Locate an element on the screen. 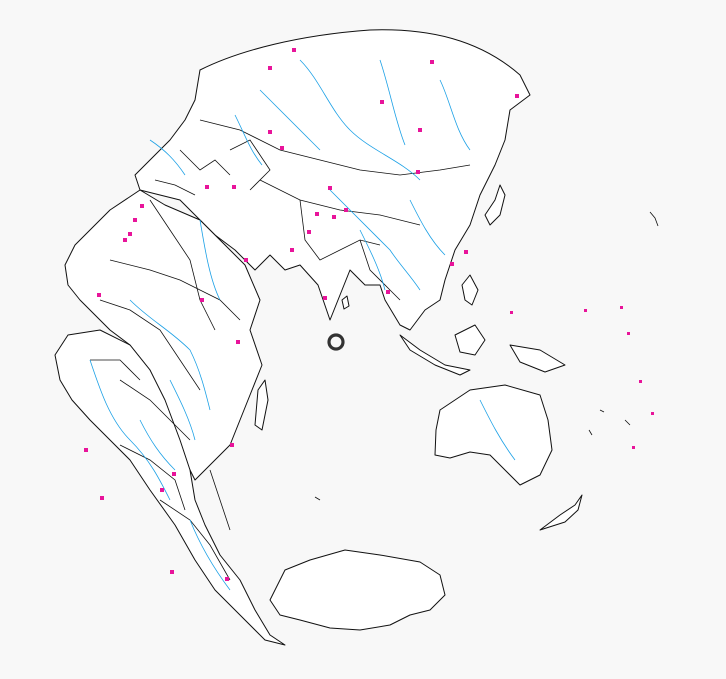 The height and width of the screenshot is (679, 726). antarctica-coastline is located at coordinates (357, 590).